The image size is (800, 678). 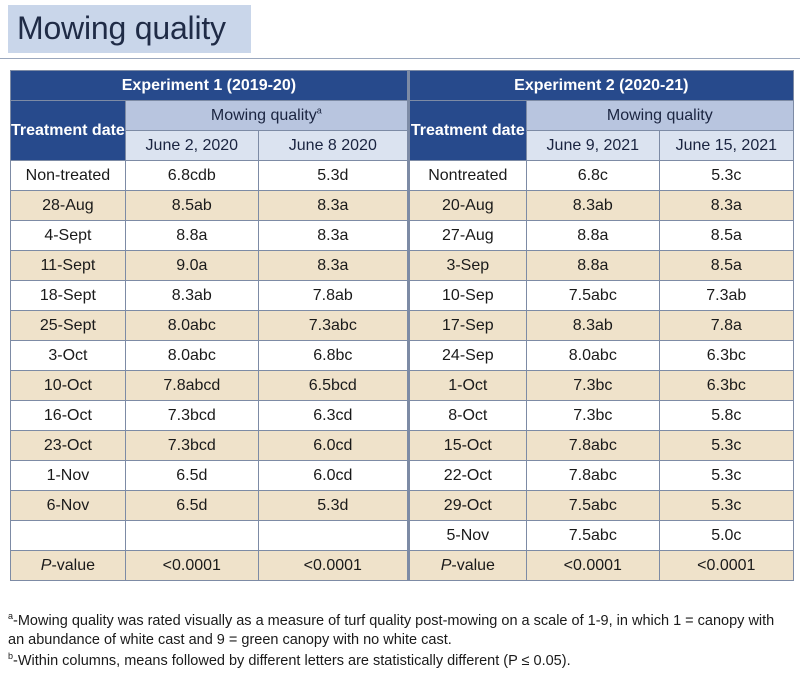 I want to click on table-row: 18-Sept 8.3ab 7.8ab 10-Sep 7.5abc 7.3ab, so click(x=402, y=295).